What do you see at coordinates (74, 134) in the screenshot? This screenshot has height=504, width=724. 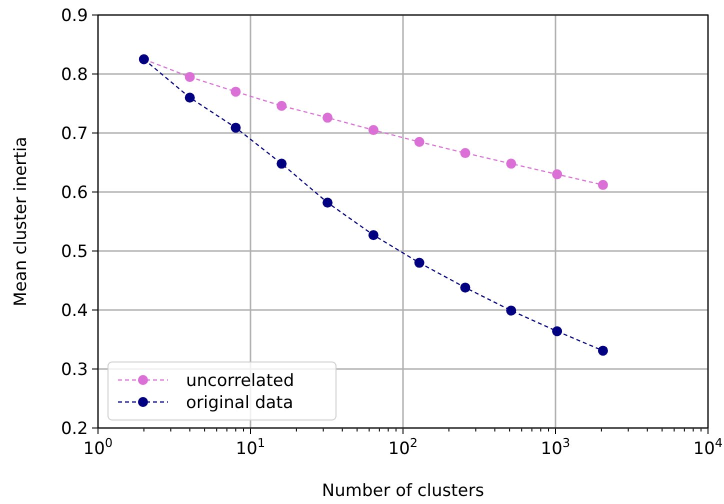 I see `y-tick-label: 0.7` at bounding box center [74, 134].